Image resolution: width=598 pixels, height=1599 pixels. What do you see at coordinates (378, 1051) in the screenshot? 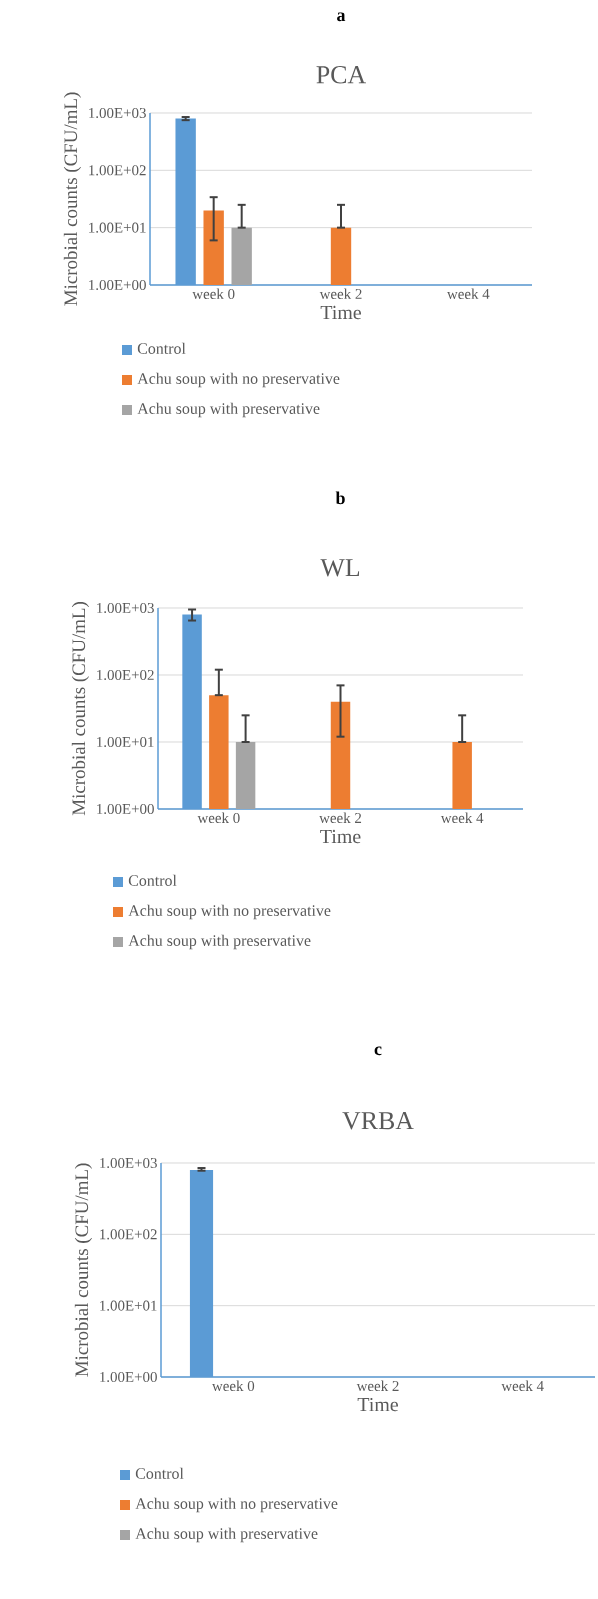
I see `text: c` at bounding box center [378, 1051].